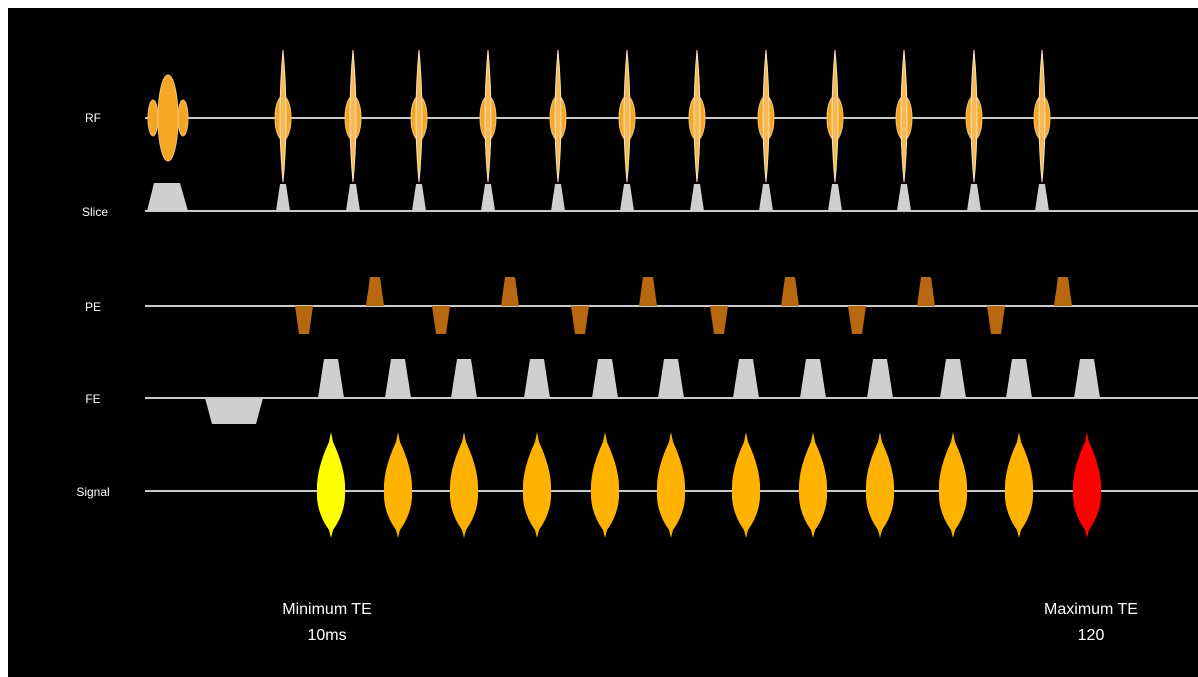 The image size is (1198, 677). Describe the element at coordinates (709, 485) in the screenshot. I see `echo-signals` at that location.